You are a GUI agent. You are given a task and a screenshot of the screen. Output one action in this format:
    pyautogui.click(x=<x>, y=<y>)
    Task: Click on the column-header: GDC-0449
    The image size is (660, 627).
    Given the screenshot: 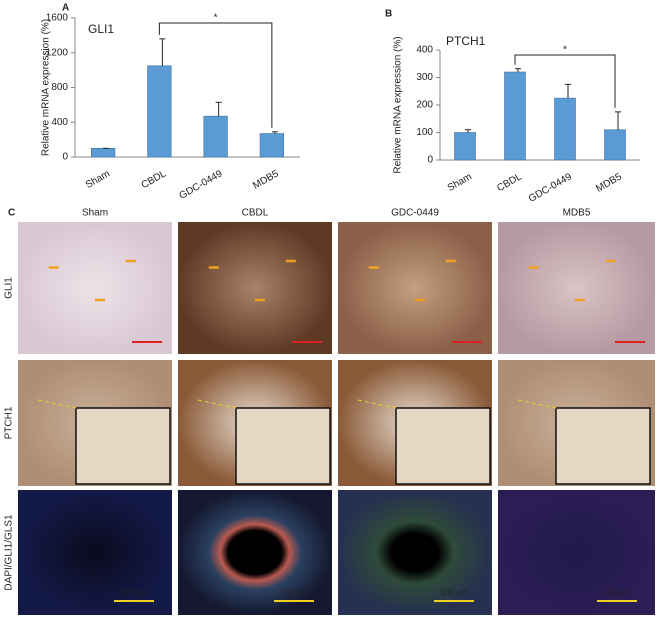 What is the action you would take?
    pyautogui.click(x=415, y=213)
    